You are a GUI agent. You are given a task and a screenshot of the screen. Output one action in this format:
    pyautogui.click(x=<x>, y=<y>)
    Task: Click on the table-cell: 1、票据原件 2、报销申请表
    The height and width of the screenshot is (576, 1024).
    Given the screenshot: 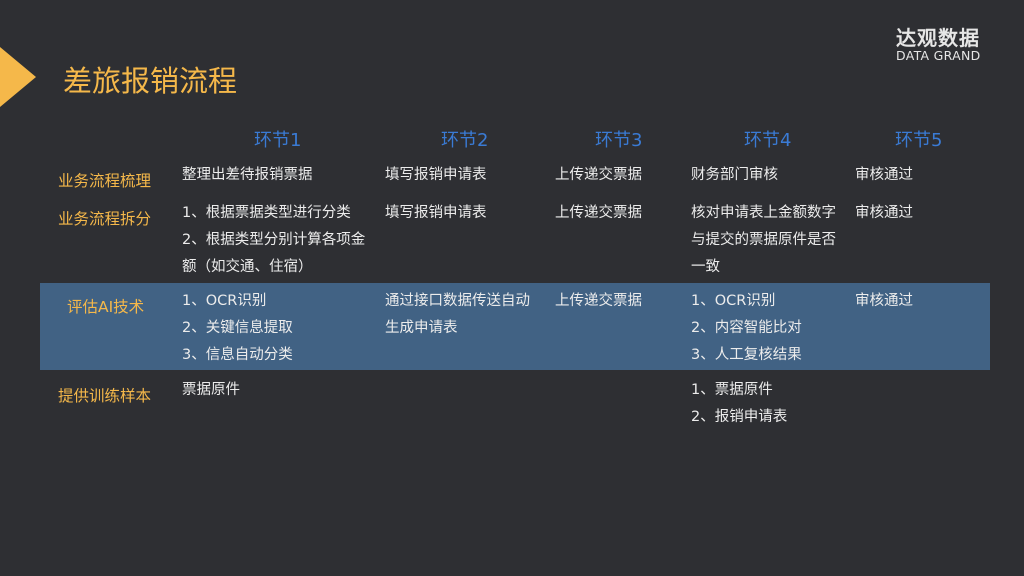 What is the action you would take?
    pyautogui.click(x=739, y=403)
    